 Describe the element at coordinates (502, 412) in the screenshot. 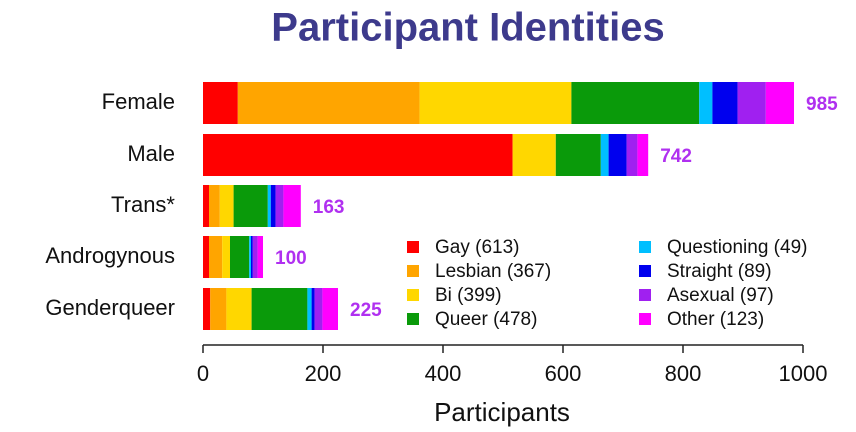

I see `x-axis-label: Participants` at that location.